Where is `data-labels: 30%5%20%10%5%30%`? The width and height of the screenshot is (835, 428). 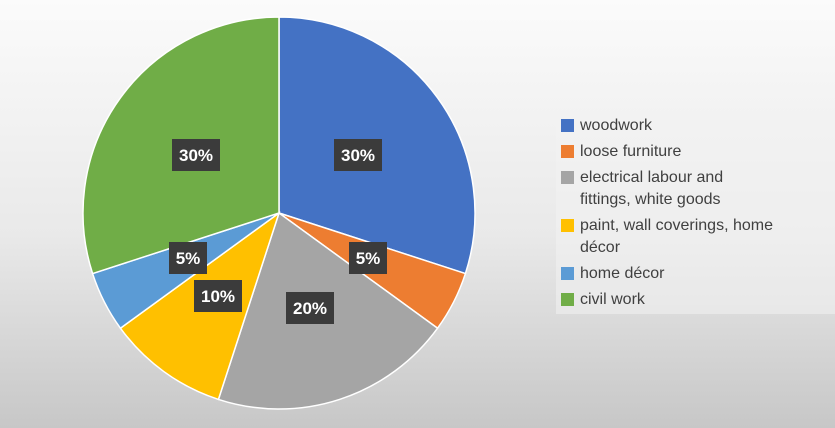
data-labels: 30%5%20%10%5%30% is located at coordinates (278, 231).